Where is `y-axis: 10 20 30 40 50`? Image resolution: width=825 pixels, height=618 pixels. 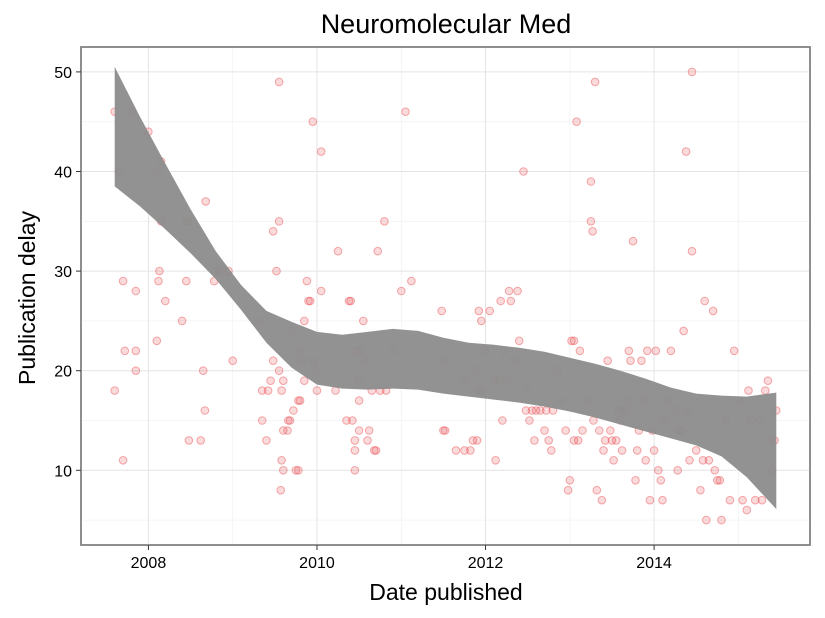 y-axis: 10 20 30 40 50 is located at coordinates (67, 272).